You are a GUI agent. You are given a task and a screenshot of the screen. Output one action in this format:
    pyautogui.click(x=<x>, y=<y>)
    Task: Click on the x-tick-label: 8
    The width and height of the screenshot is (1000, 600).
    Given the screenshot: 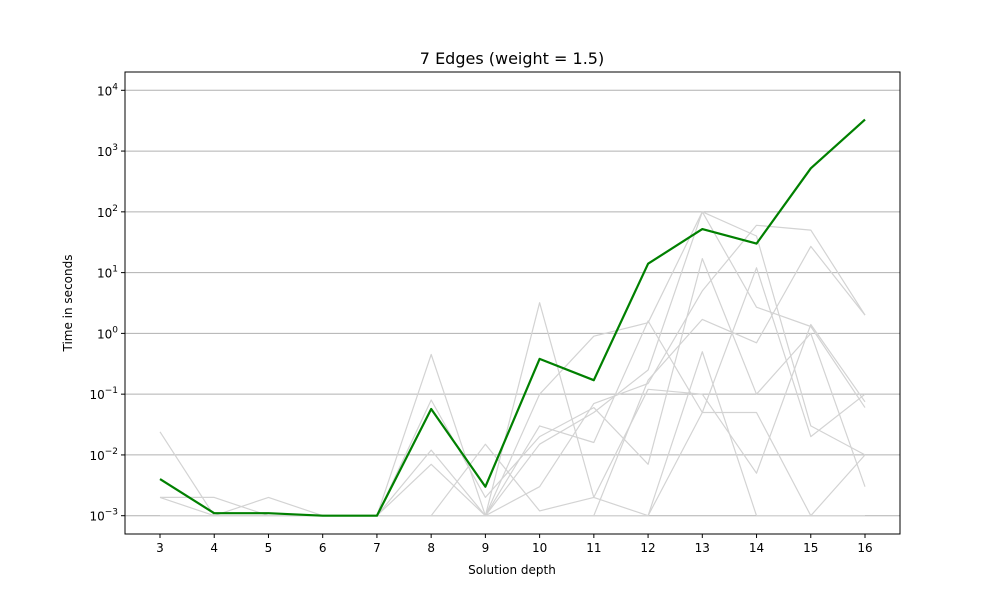 What is the action you would take?
    pyautogui.click(x=431, y=548)
    